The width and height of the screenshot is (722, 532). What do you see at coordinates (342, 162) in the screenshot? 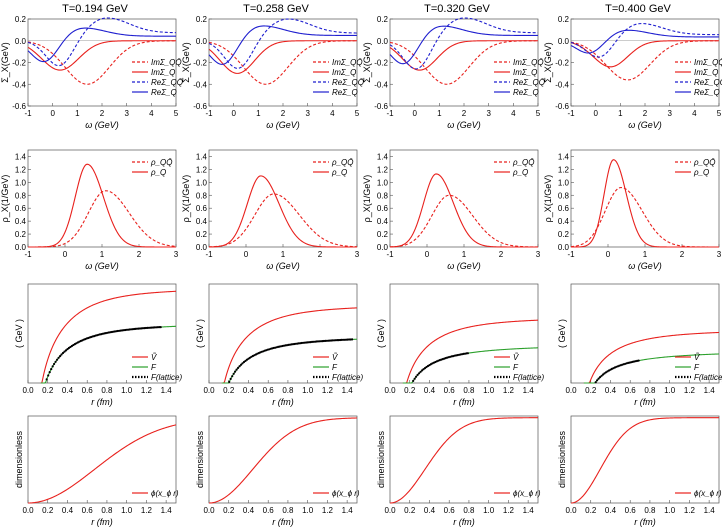
I see `legend-entry: ρ_QQ̄` at bounding box center [342, 162].